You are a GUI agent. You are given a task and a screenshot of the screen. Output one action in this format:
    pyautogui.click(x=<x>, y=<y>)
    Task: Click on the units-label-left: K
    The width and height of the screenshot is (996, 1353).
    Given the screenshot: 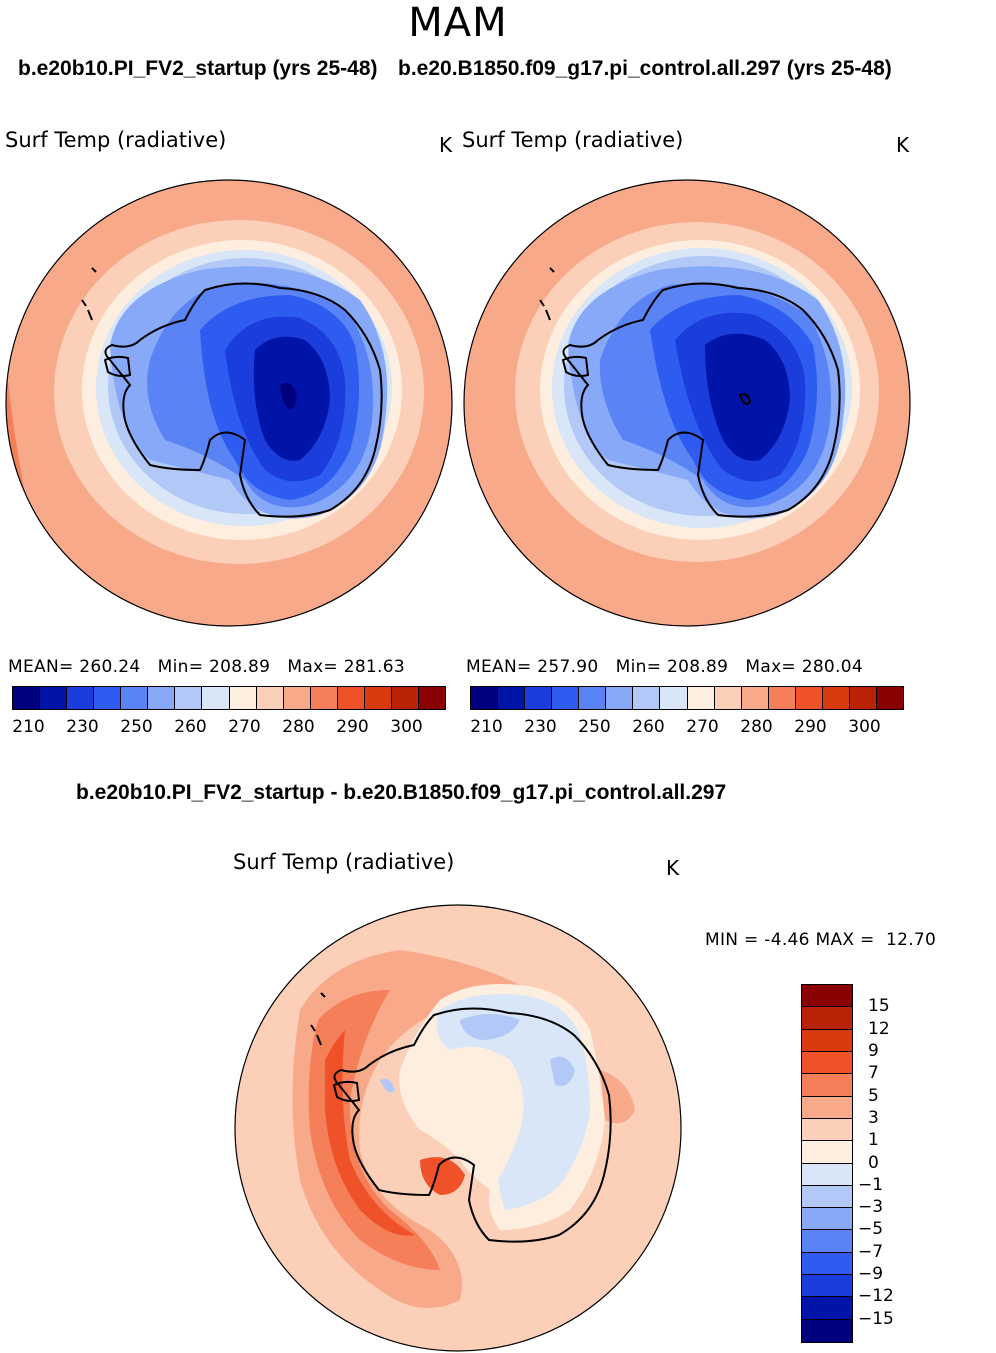 What is the action you would take?
    pyautogui.click(x=446, y=145)
    